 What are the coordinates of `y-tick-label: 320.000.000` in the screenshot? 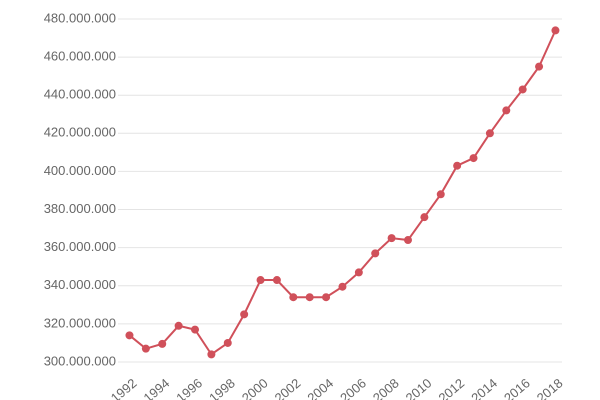 It's located at (80, 322).